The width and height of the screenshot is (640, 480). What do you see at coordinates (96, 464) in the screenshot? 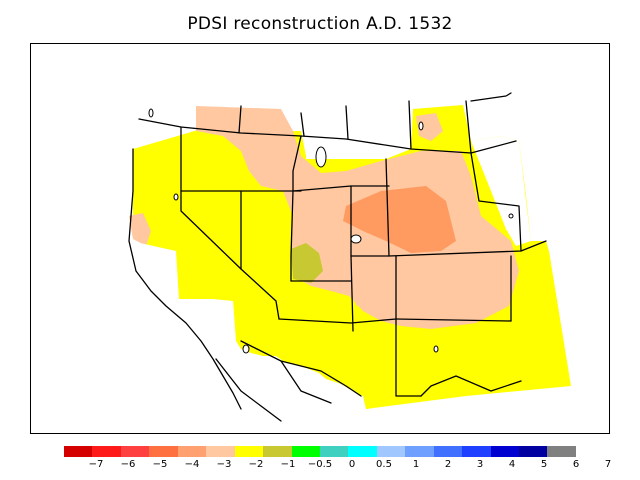
I see `legend-label: −7` at bounding box center [96, 464].